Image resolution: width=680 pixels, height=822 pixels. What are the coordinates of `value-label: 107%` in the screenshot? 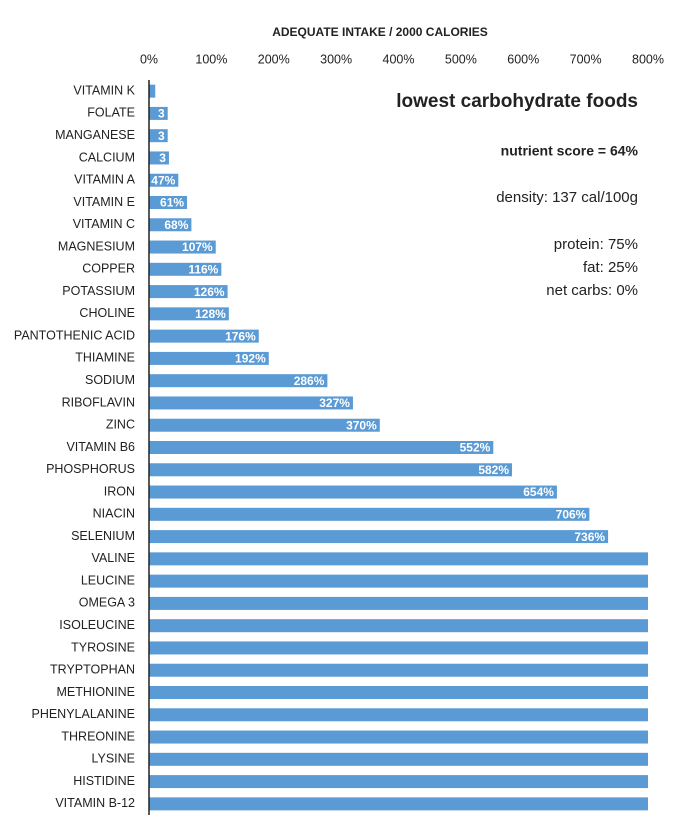 It's located at (197, 247).